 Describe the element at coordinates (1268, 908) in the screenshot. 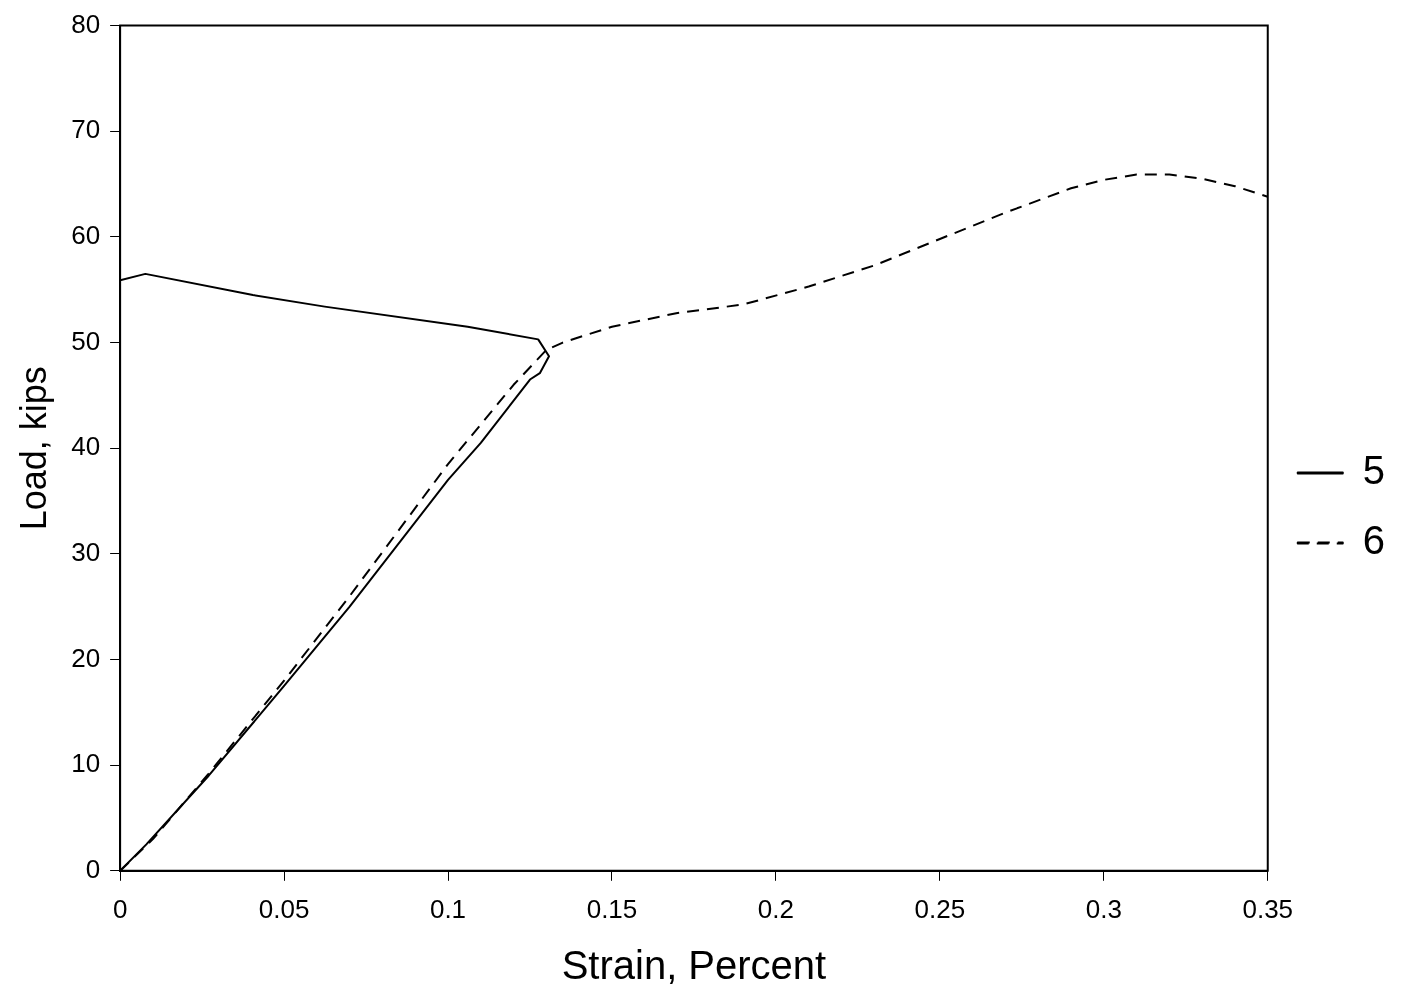

I see `x-tick-label: 0.35` at that location.